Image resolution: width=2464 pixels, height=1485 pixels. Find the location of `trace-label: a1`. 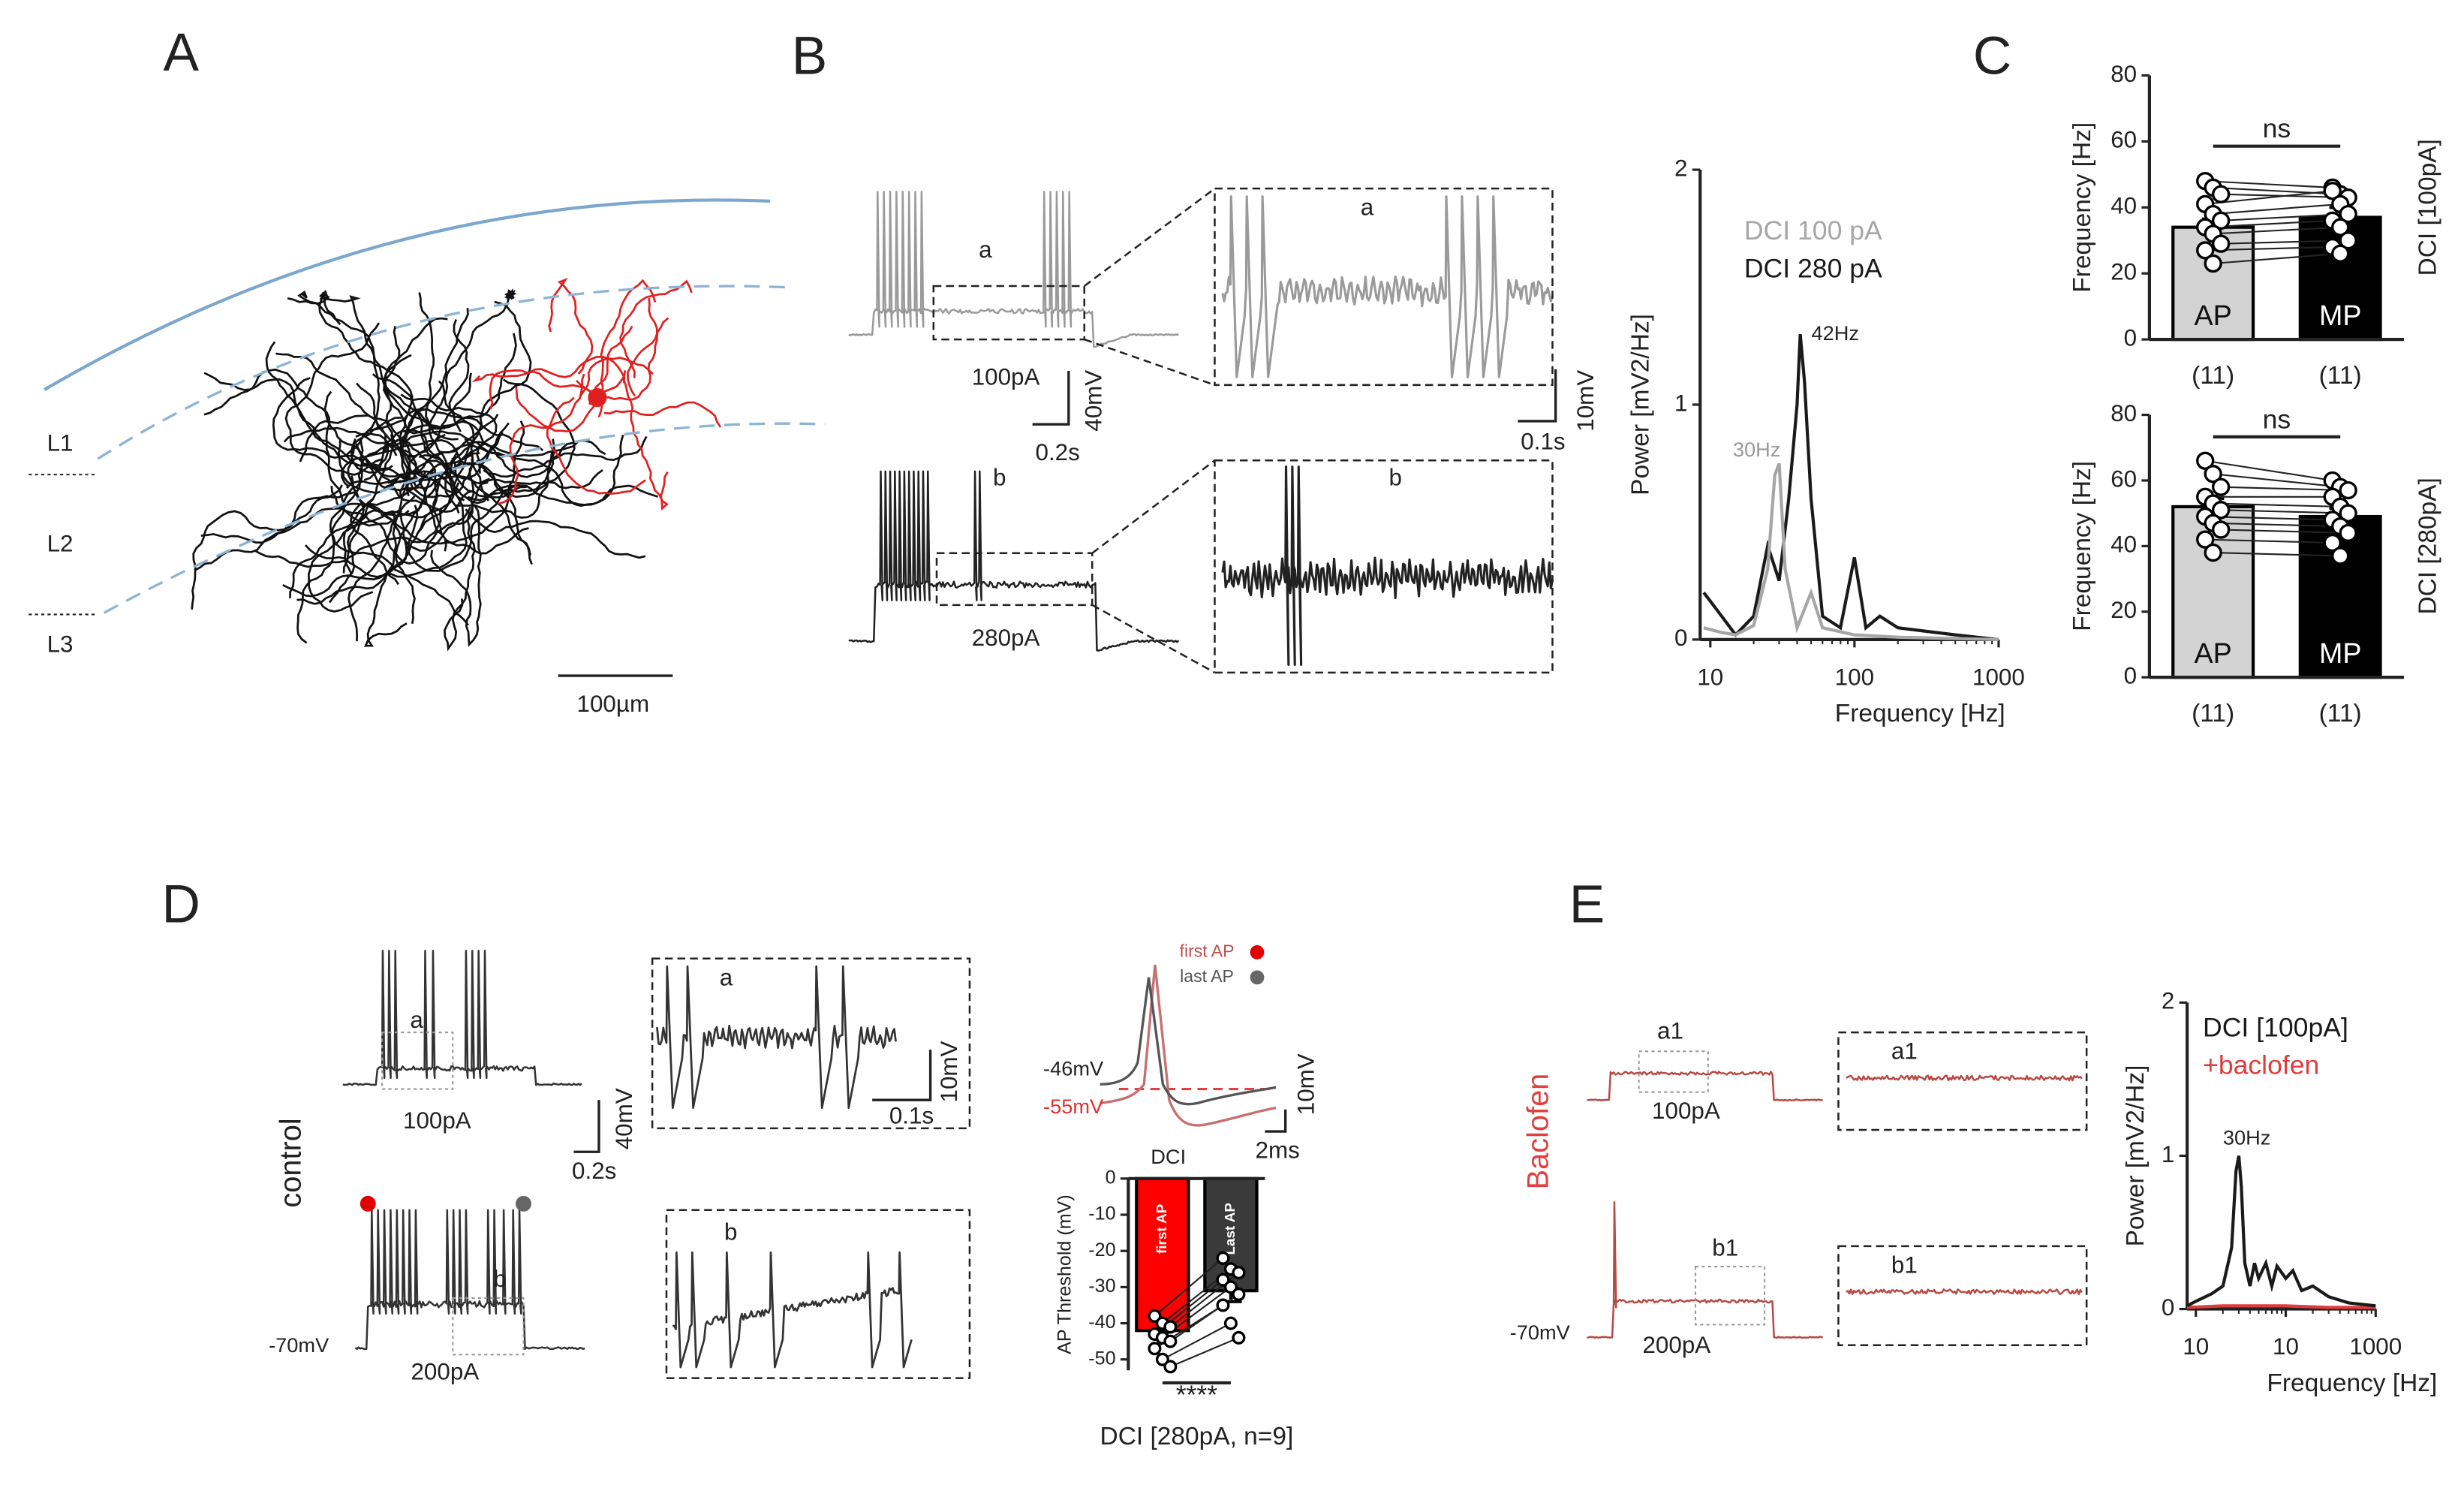

trace-label: a1 is located at coordinates (1670, 1030).